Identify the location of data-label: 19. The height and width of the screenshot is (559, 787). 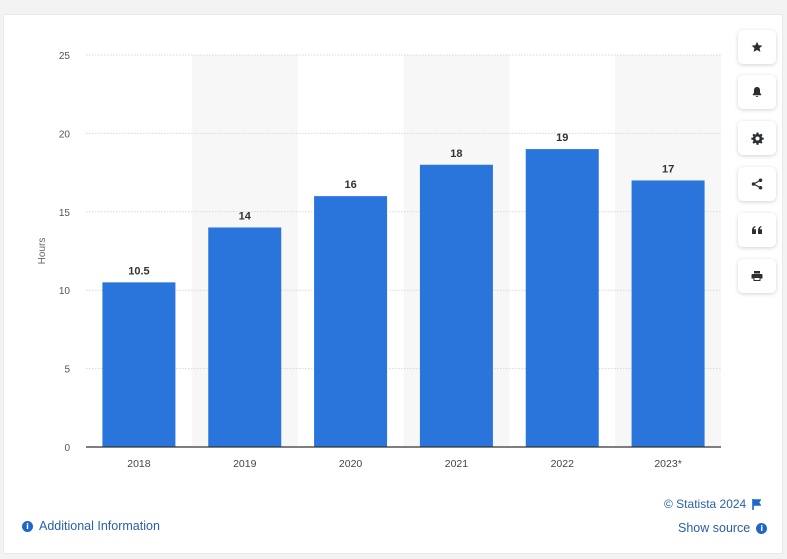
(562, 138).